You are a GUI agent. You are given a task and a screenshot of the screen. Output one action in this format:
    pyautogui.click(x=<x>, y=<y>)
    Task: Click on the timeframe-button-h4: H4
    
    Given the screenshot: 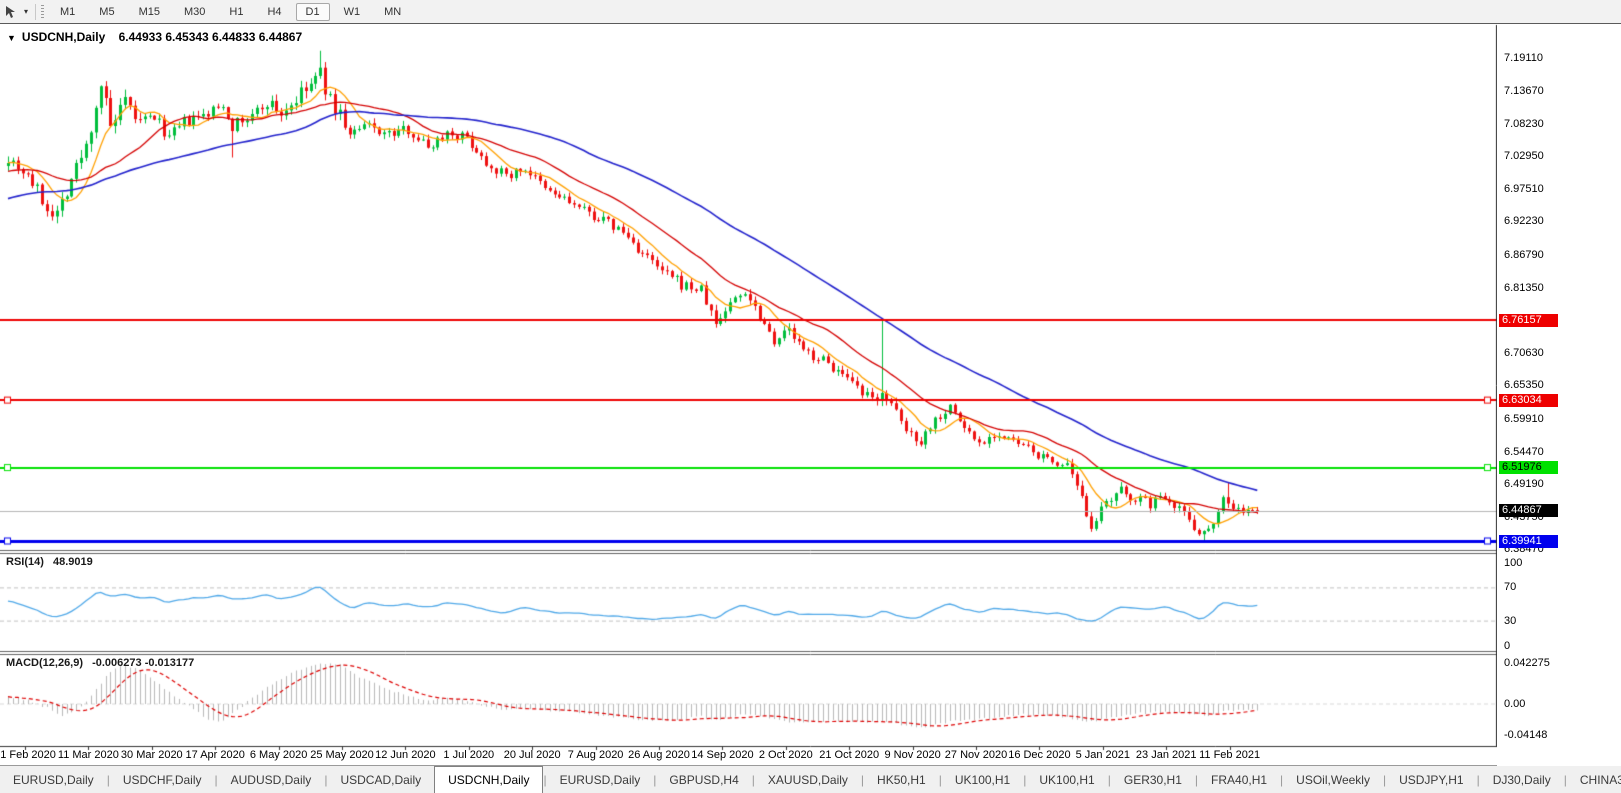 What is the action you would take?
    pyautogui.click(x=274, y=11)
    